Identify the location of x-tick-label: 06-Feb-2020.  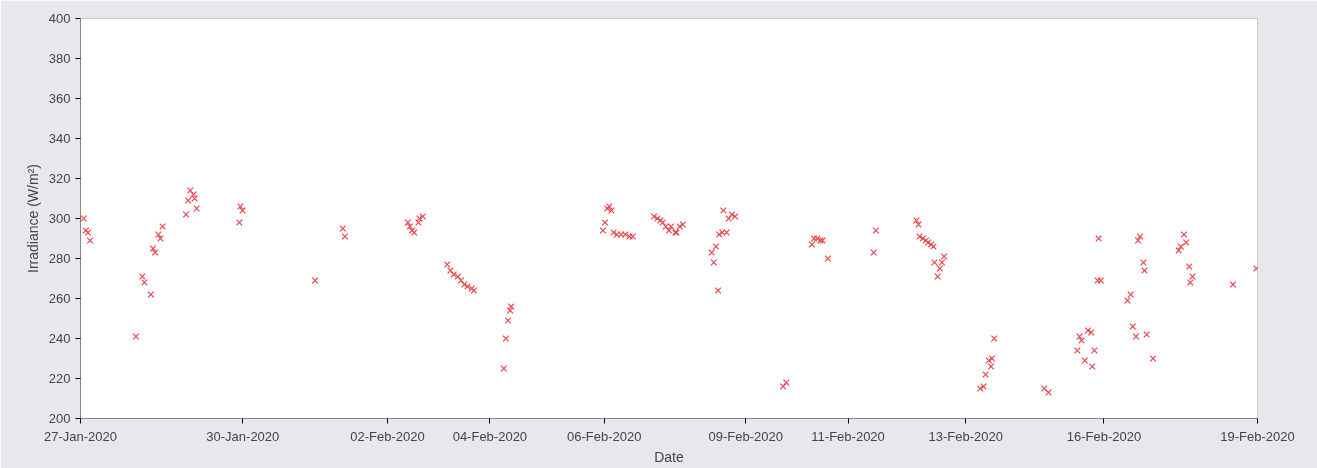
(604, 436).